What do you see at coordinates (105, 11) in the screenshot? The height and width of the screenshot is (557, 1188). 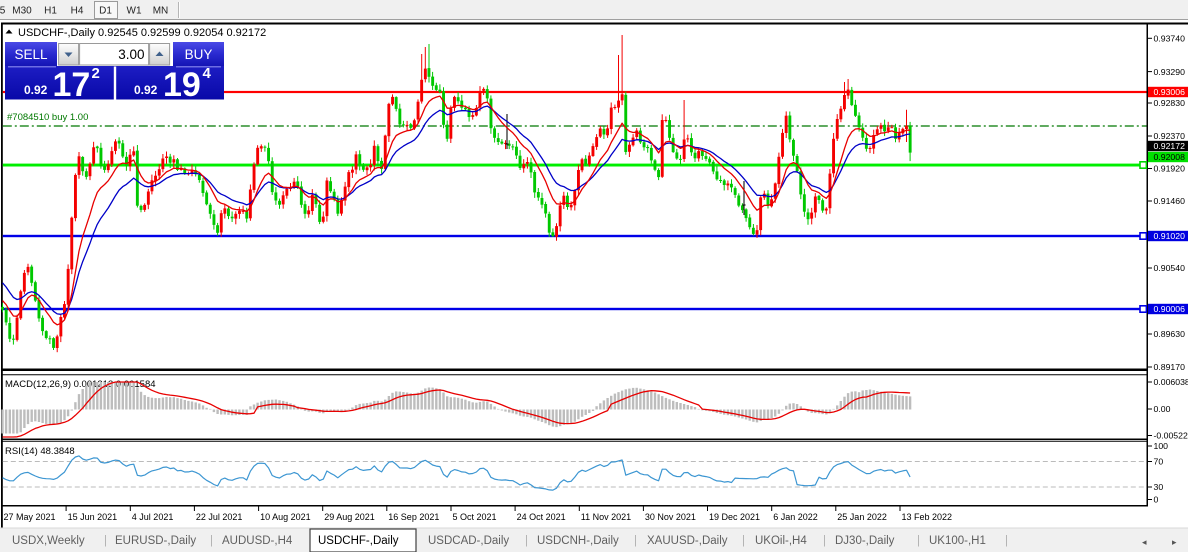 I see `svg-text: D1` at bounding box center [105, 11].